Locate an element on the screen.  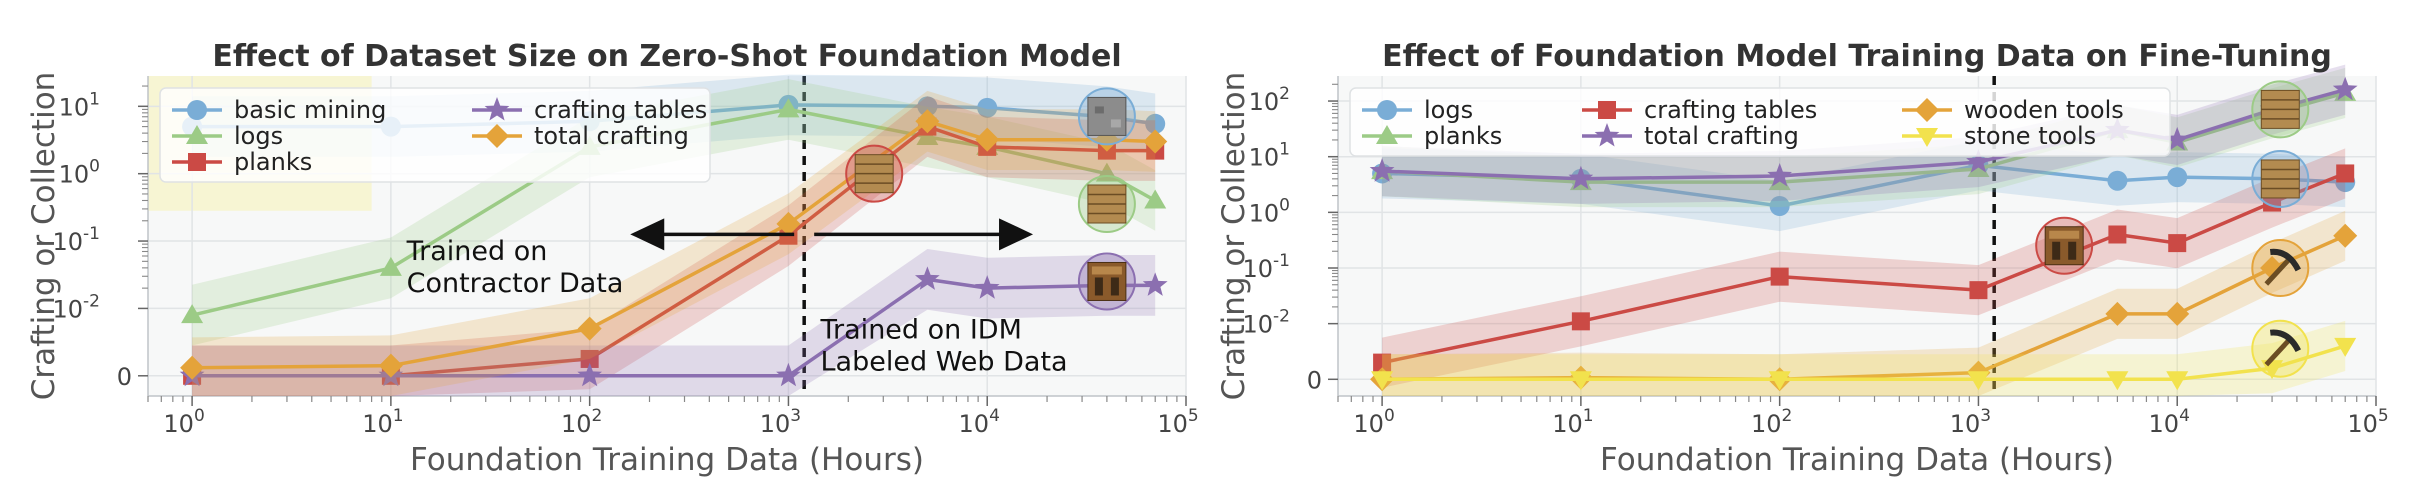
series-stone-tools is located at coordinates (1864, 358).